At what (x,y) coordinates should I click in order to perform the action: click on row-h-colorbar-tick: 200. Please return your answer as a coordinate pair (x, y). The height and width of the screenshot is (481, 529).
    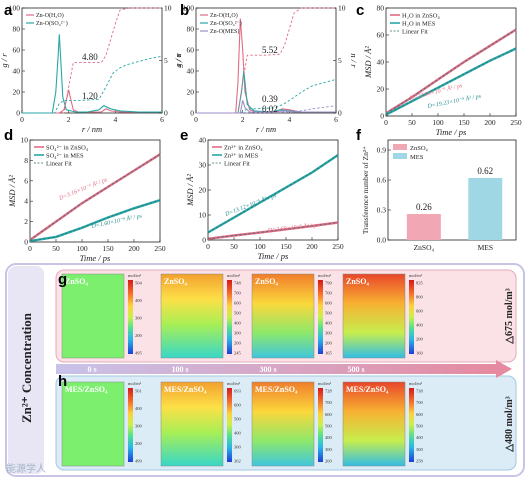
    Looking at the image, I should click on (139, 443).